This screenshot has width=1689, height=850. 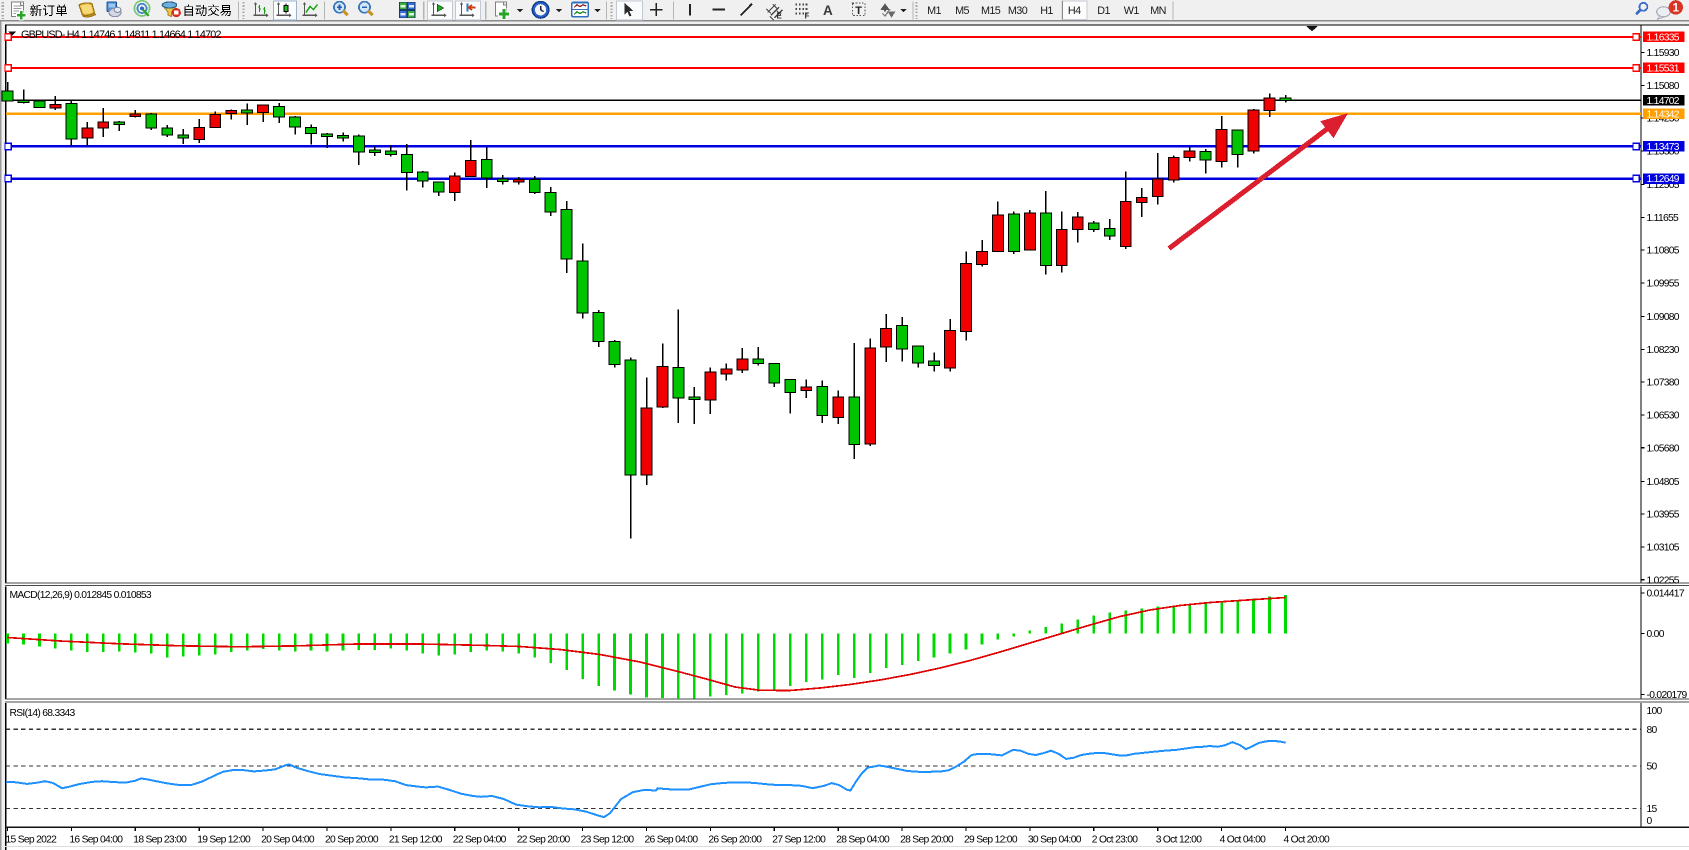 I want to click on svg-text: MN, so click(x=1158, y=11).